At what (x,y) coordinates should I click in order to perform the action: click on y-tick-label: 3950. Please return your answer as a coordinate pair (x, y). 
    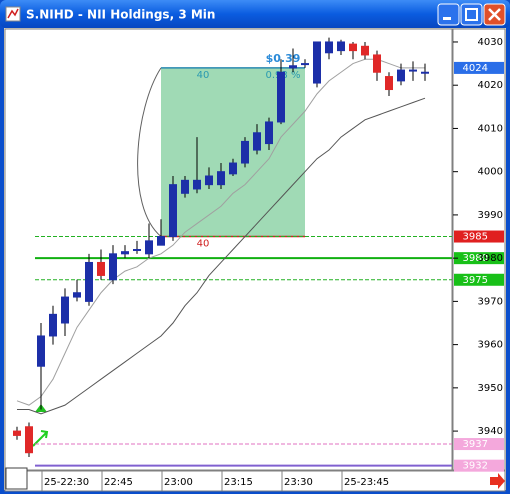
    Looking at the image, I should click on (490, 388).